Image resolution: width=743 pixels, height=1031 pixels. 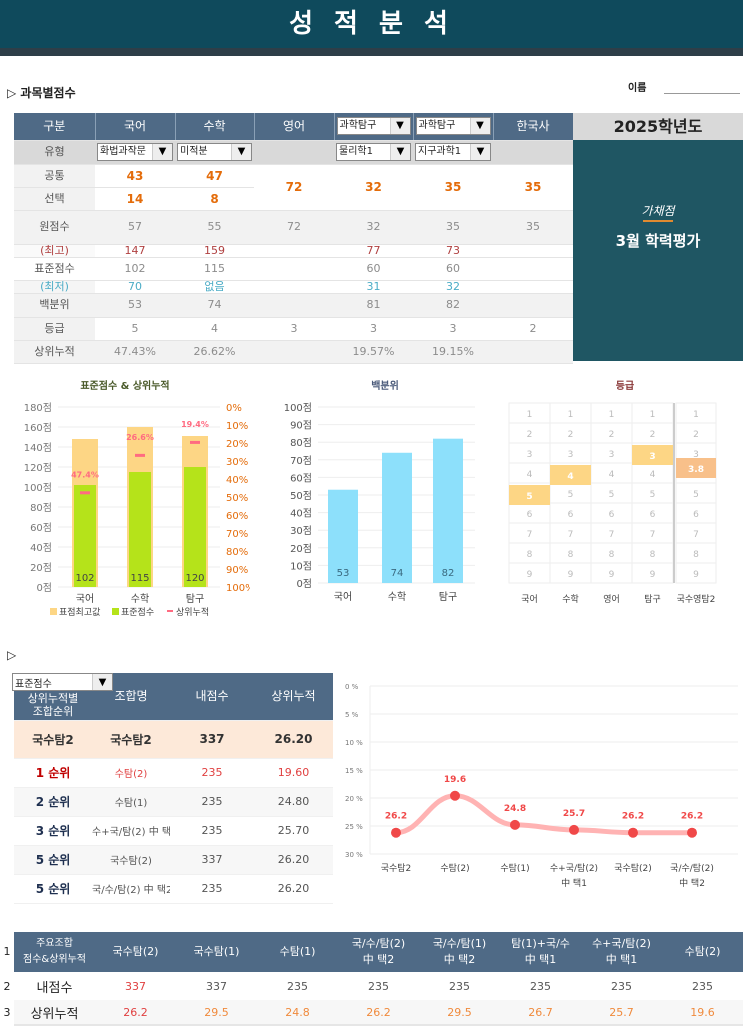 I want to click on col-header: 한국사, so click(x=533, y=127).